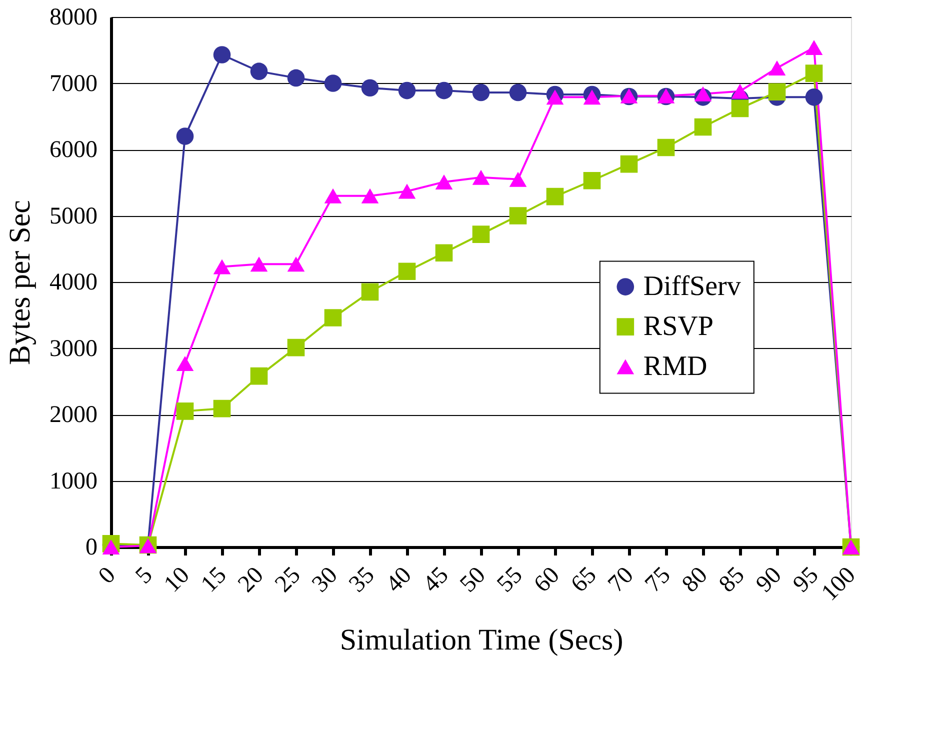  I want to click on x-tick-label: 20, so click(251, 580).